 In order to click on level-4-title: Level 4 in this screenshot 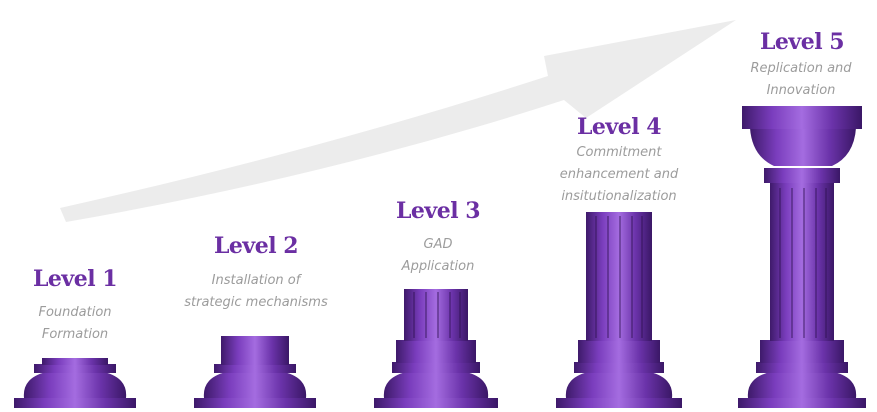, I will do `click(619, 127)`.